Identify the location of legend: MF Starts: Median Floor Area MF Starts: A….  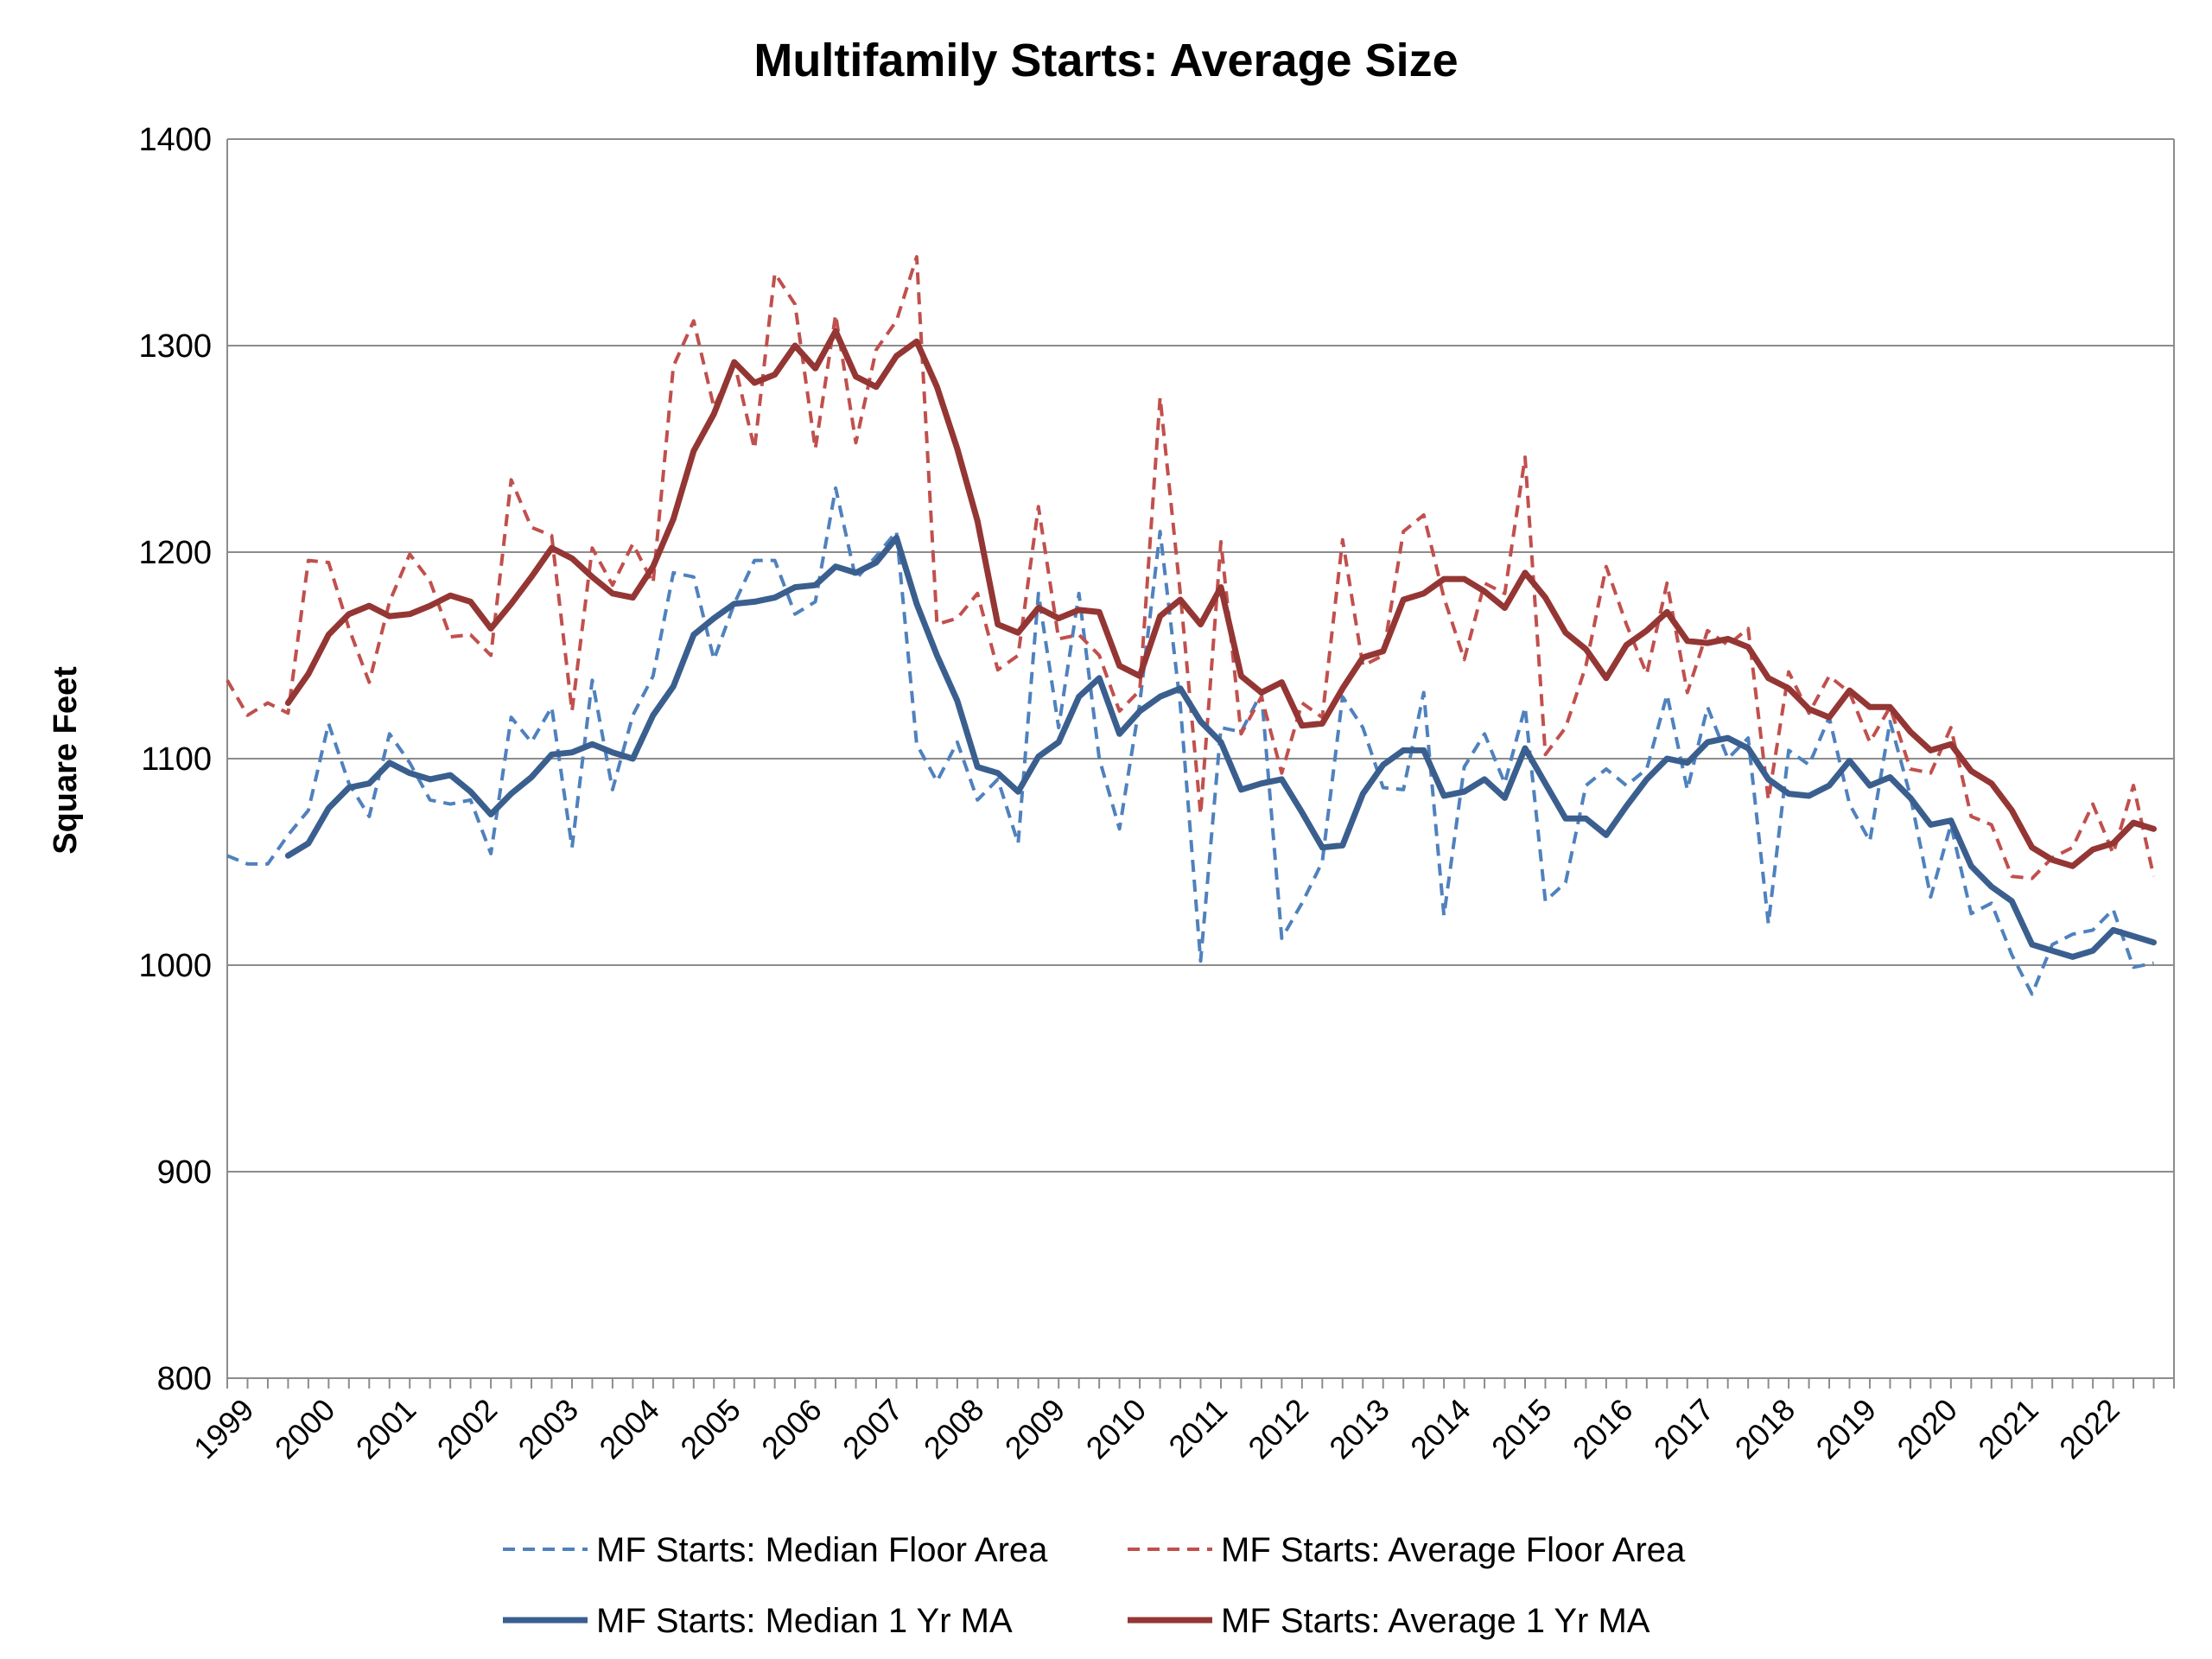
(1094, 1585).